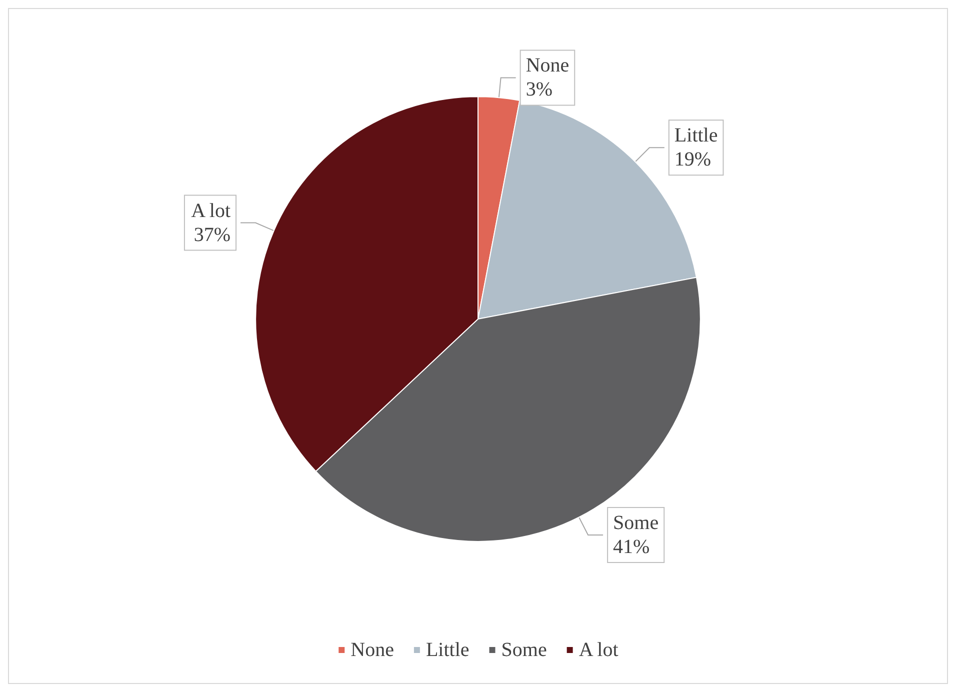  Describe the element at coordinates (548, 65) in the screenshot. I see `slice-label: None` at that location.